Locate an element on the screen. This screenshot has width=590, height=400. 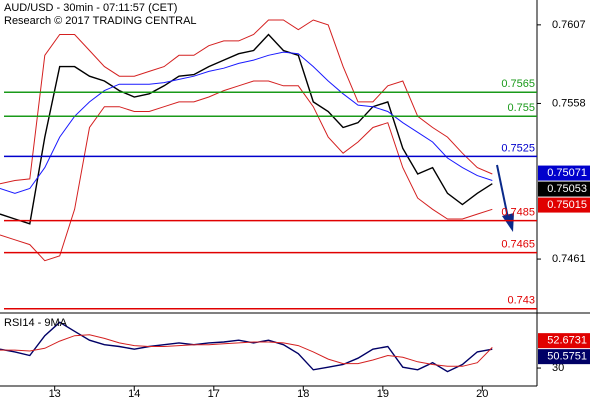
y-tick-label: 0.7461 is located at coordinates (569, 259).